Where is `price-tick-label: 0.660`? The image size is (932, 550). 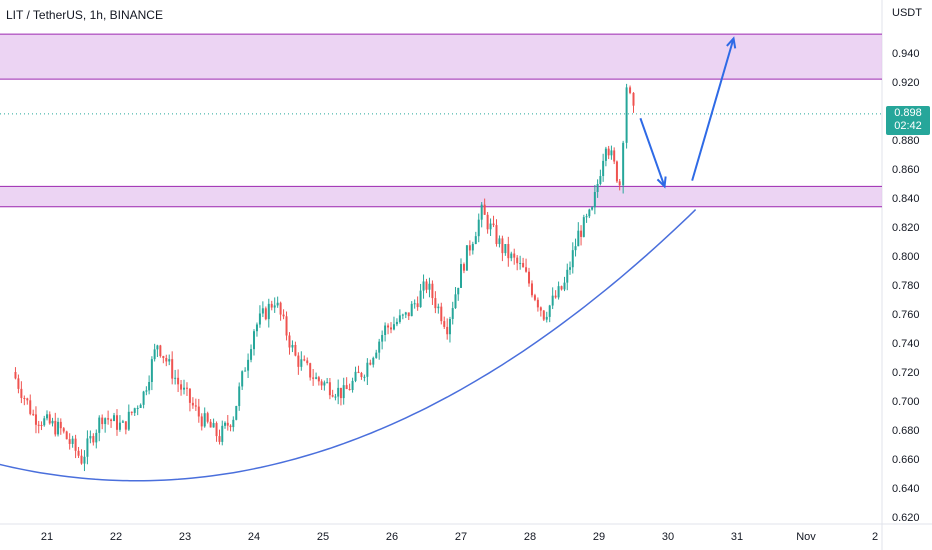 price-tick-label: 0.660 is located at coordinates (906, 460).